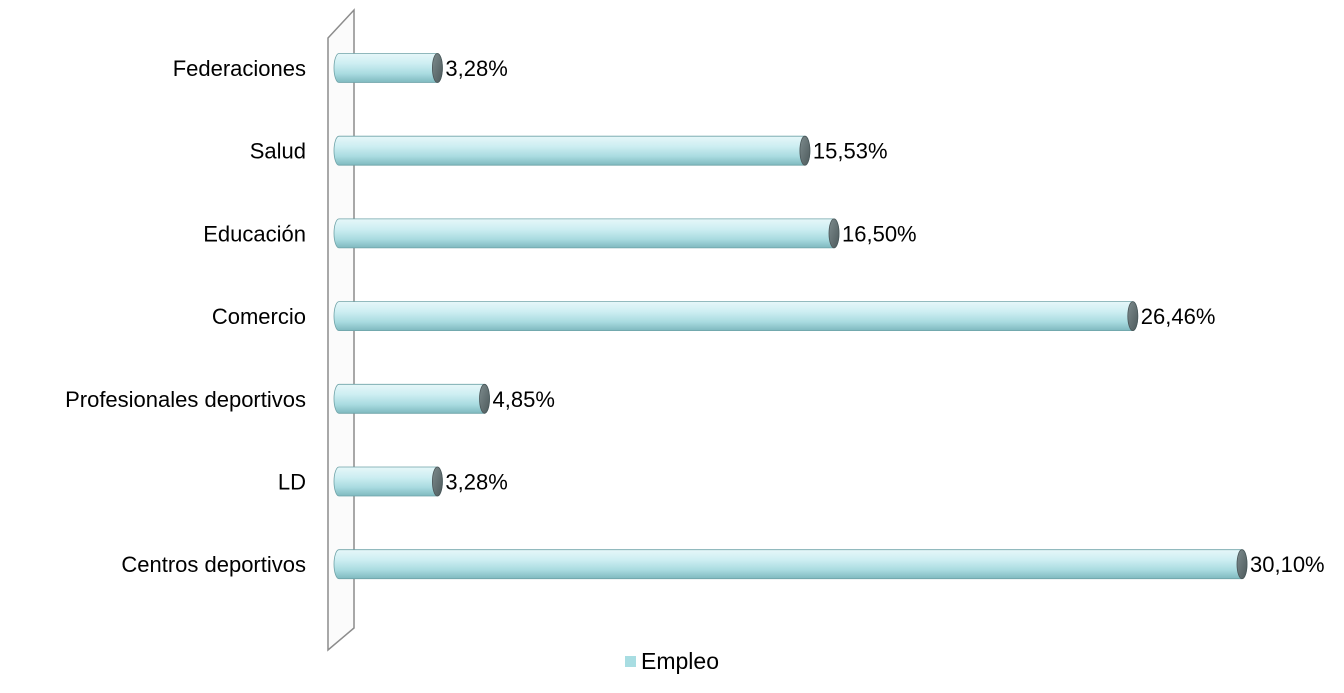 This screenshot has width=1344, height=693. Describe the element at coordinates (239, 68) in the screenshot. I see `category-label-federaciones: Federaciones` at that location.